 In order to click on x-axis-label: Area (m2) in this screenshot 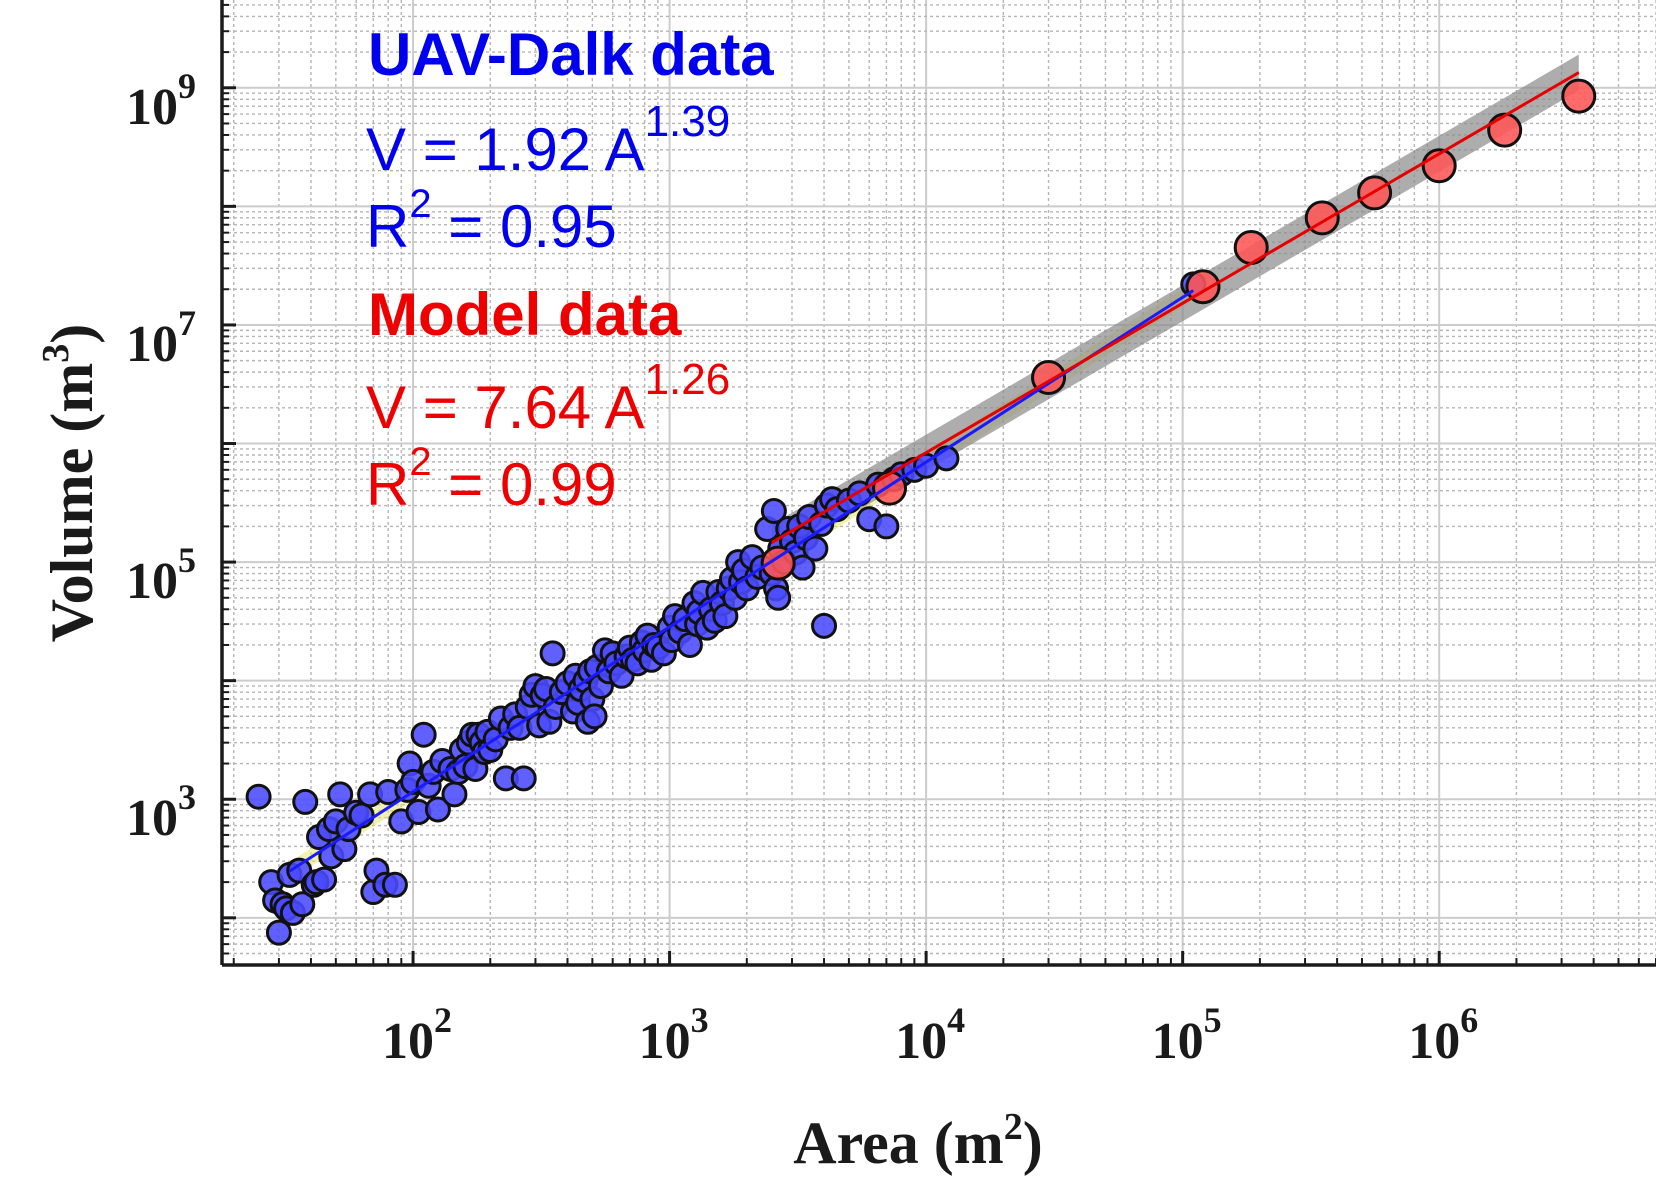, I will do `click(917, 1141)`.